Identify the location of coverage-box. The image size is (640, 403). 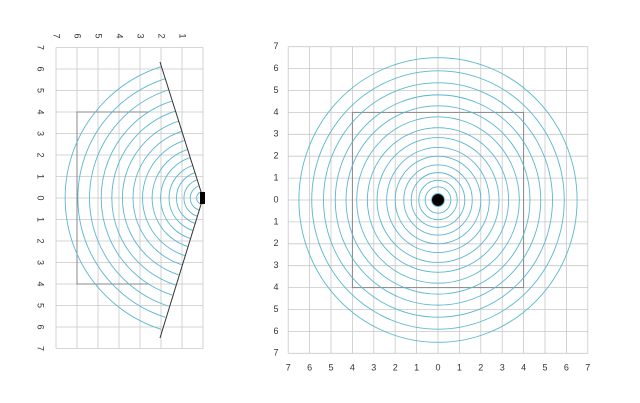
(112, 198).